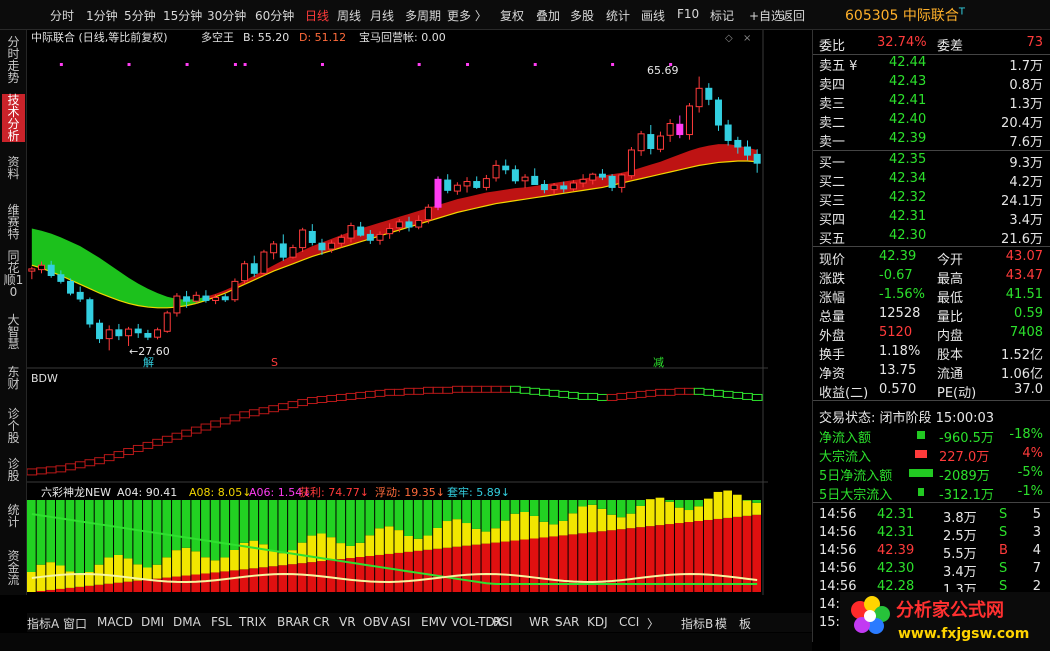 This screenshot has width=1050, height=651. Describe the element at coordinates (962, 12) in the screenshot. I see `stock-mark: T` at that location.